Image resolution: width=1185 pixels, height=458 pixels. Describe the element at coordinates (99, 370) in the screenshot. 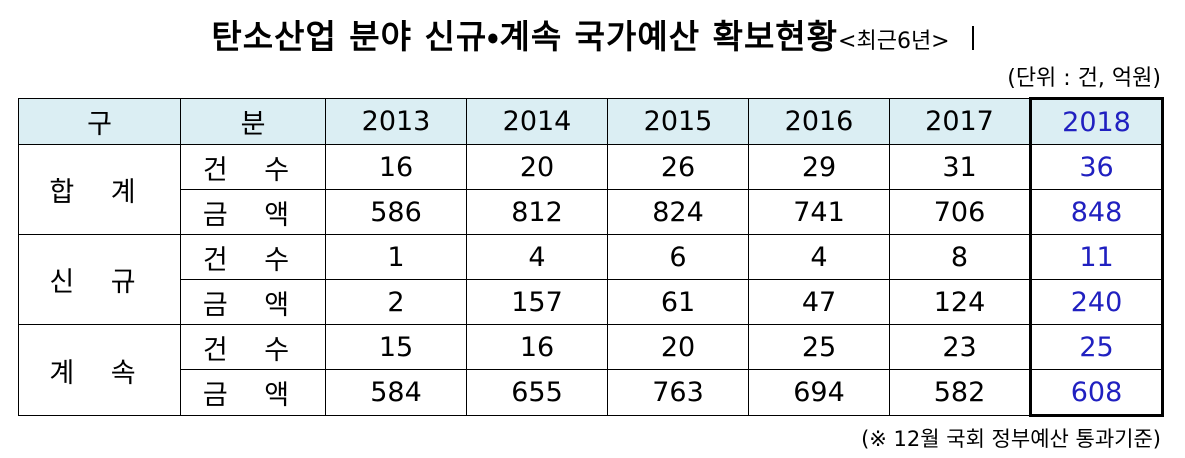

I see `group-label: 계 속` at that location.